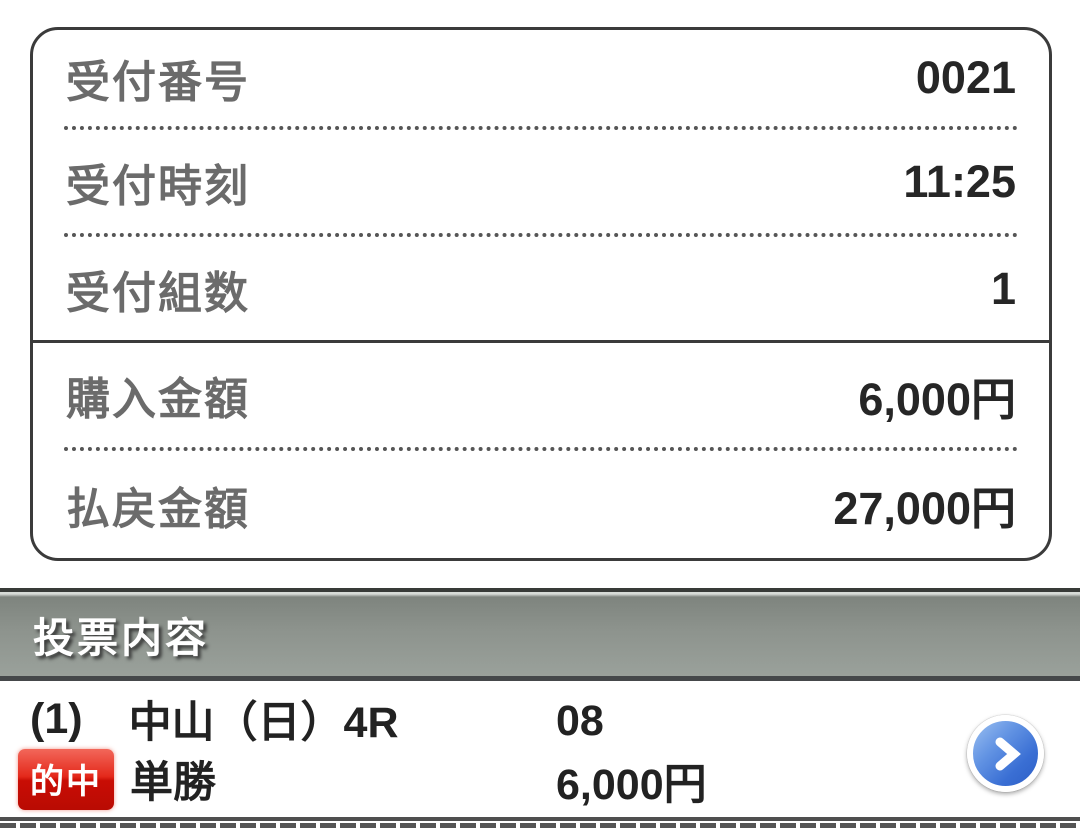 This screenshot has height=828, width=1080. I want to click on receipt-sets-label: 受付組数, so click(158, 293).